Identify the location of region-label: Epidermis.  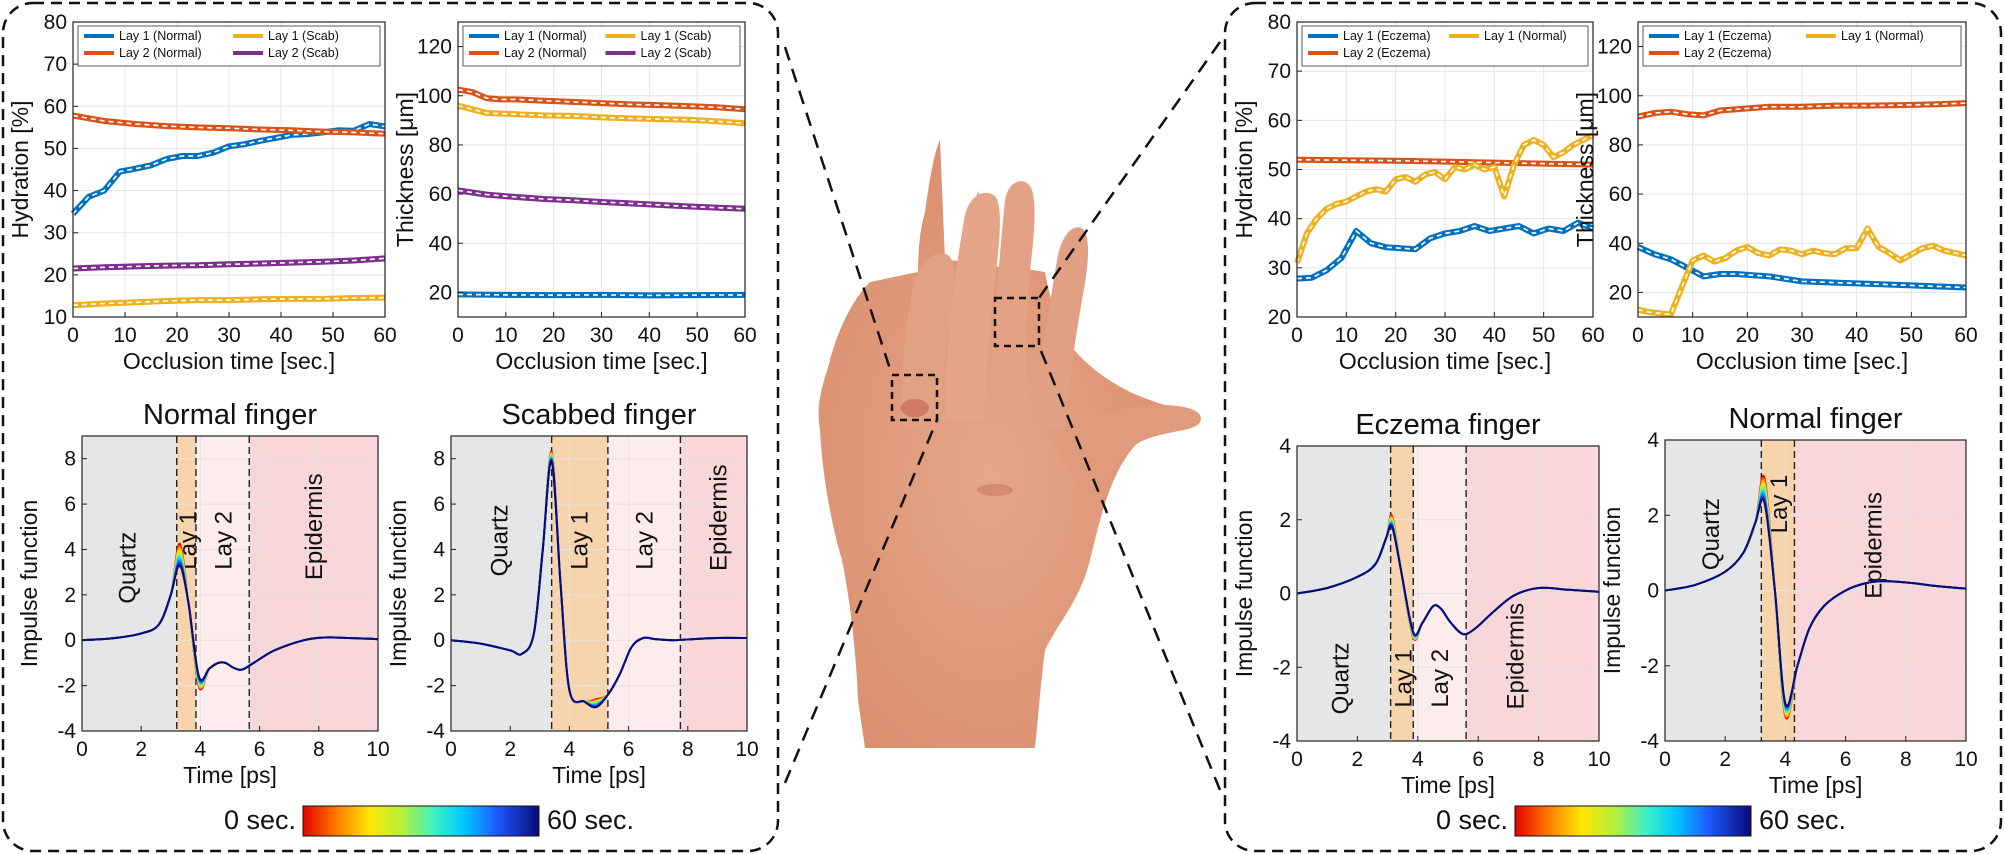
(718, 517).